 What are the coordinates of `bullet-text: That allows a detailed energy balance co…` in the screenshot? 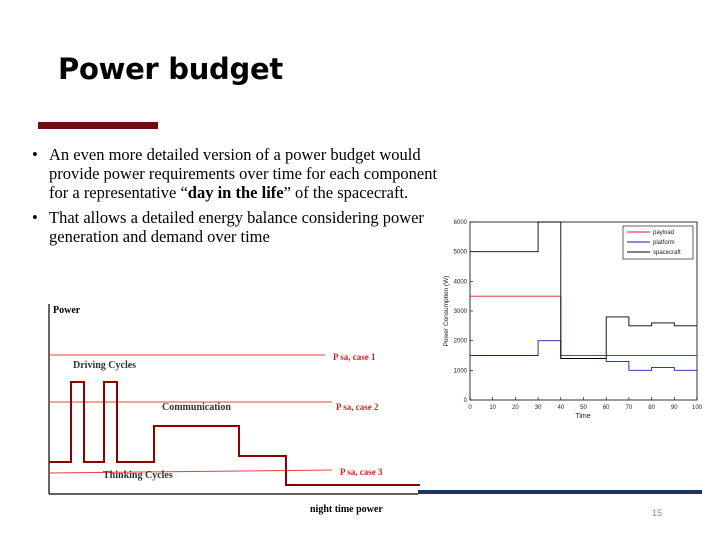 It's located at (236, 227).